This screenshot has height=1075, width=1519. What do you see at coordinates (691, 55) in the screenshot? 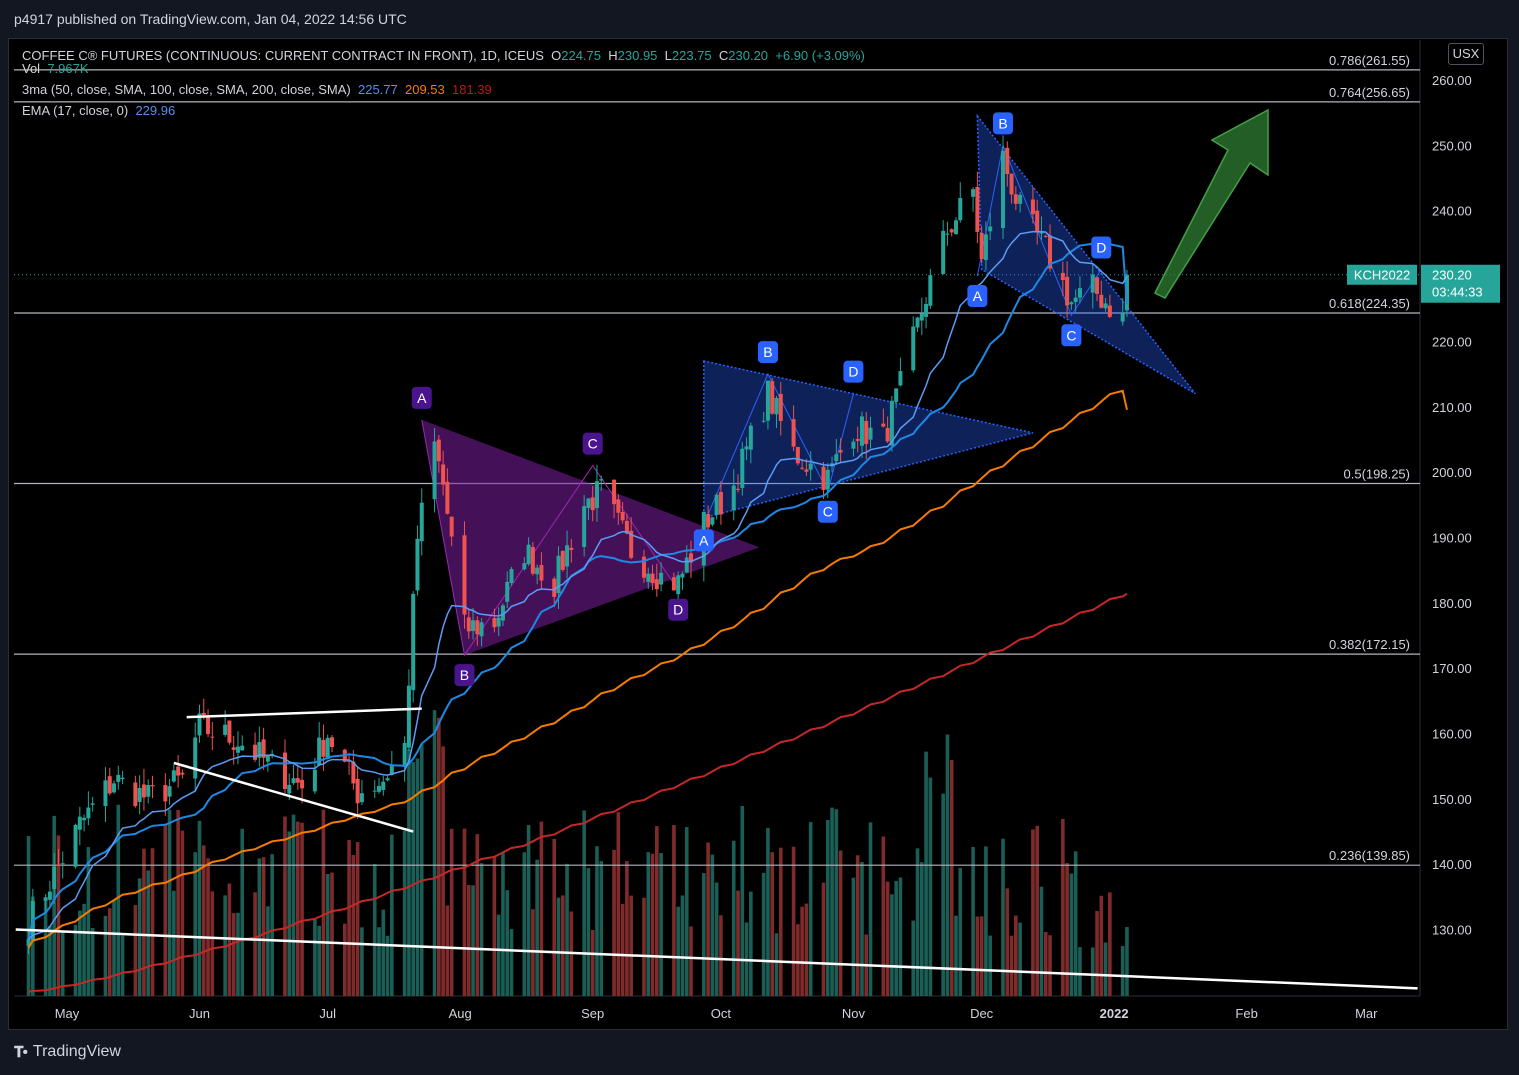
I see `low-value: 223.75` at bounding box center [691, 55].